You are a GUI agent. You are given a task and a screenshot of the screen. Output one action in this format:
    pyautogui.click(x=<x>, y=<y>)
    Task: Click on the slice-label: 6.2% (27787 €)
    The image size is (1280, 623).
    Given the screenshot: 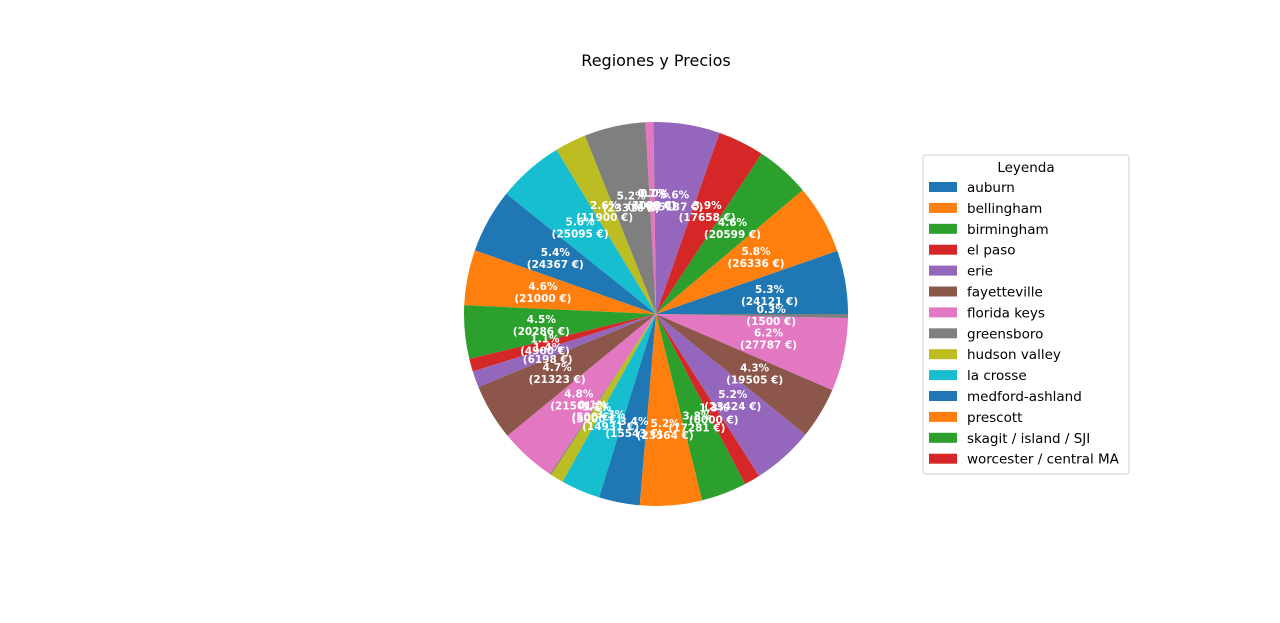 What is the action you would take?
    pyautogui.click(x=768, y=339)
    